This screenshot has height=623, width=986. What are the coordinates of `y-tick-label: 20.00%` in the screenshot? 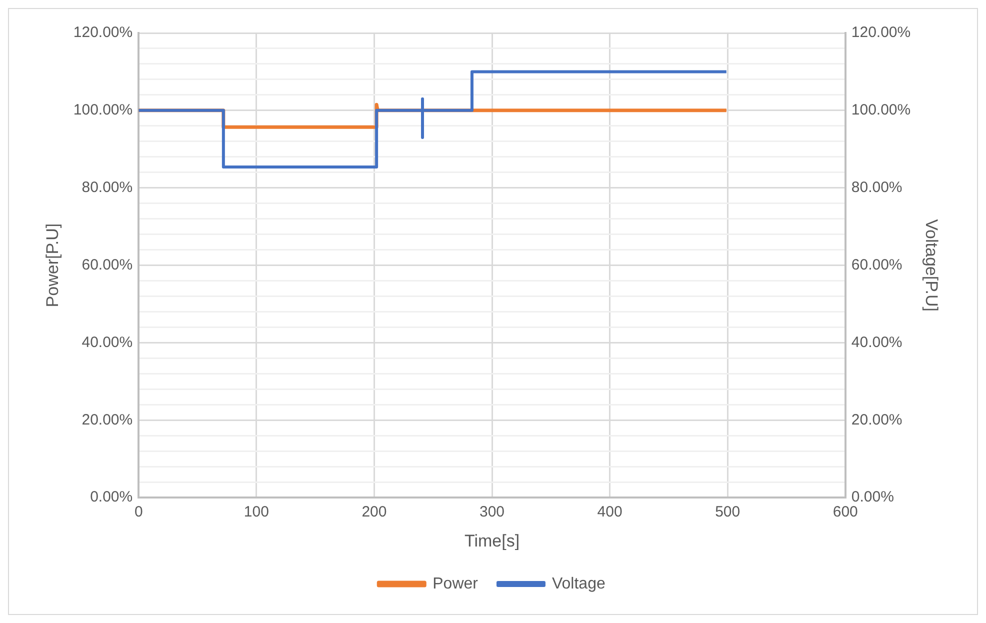 It's located at (107, 419).